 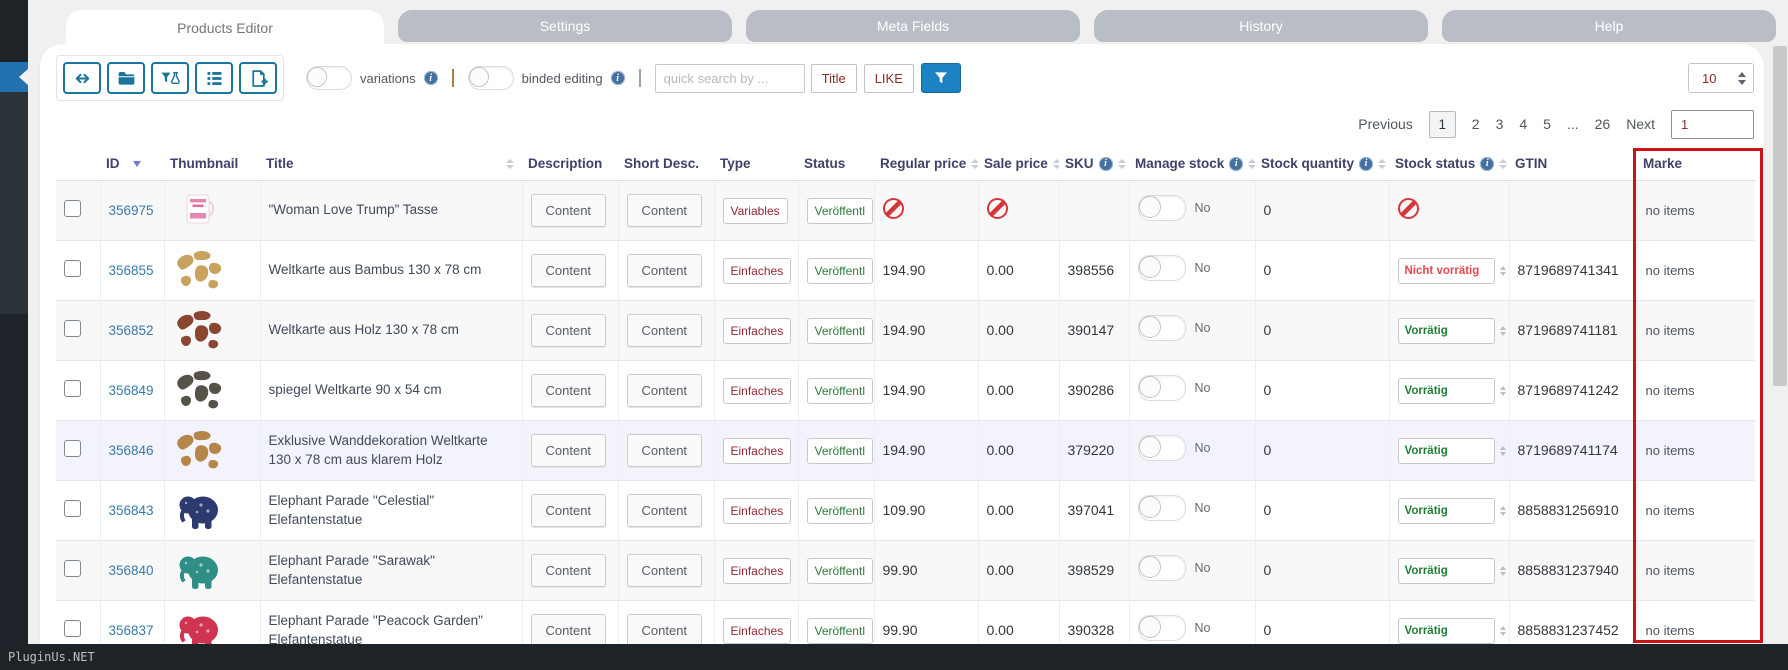 I want to click on page-size-select: 10, so click(x=1721, y=78).